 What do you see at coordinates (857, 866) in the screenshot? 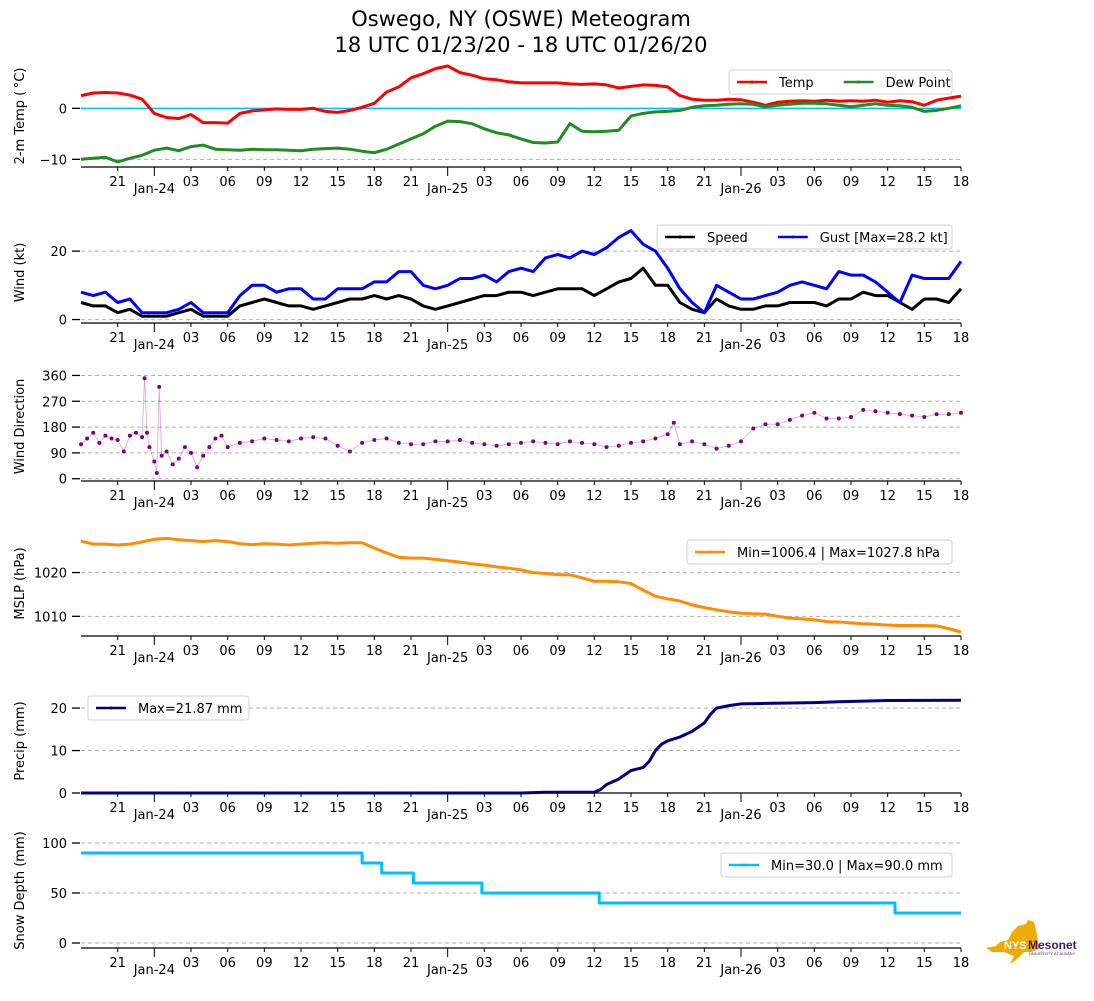
I see `legend-label: Min=30.0 | Max=90.0 mm` at bounding box center [857, 866].